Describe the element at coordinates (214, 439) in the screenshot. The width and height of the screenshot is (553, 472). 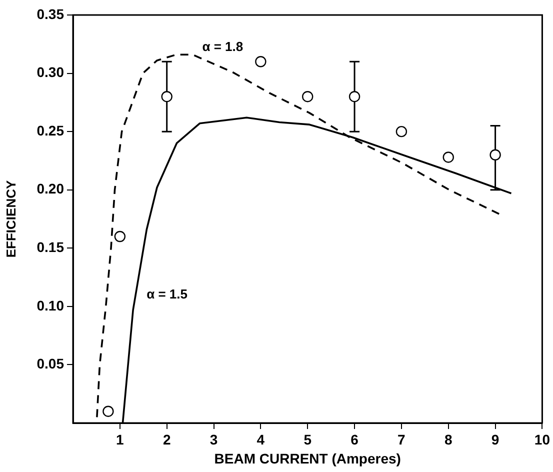
I see `x-tick-label: 3` at that location.